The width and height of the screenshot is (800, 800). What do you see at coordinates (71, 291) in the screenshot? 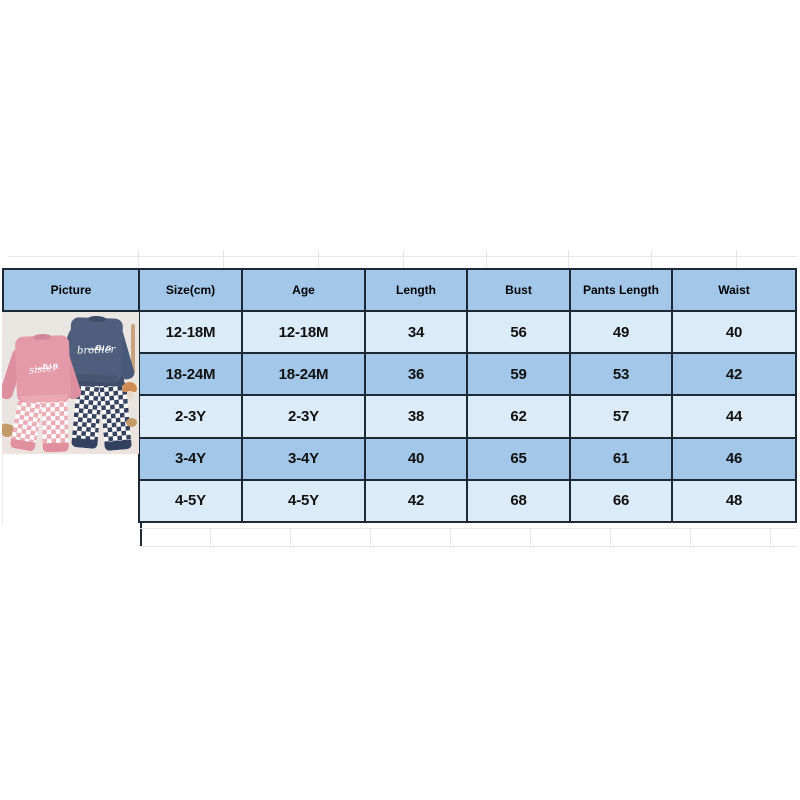
I see `header-cell-picture: Picture` at bounding box center [71, 291].